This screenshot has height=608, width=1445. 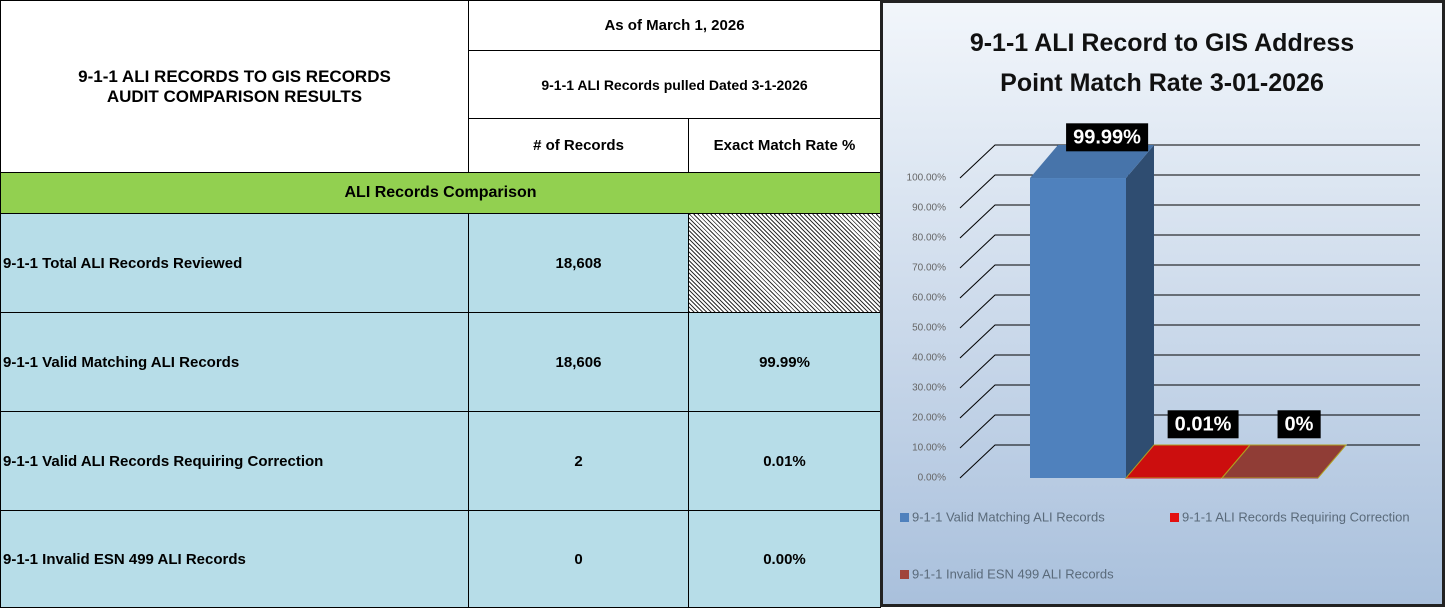 What do you see at coordinates (578, 263) in the screenshot?
I see `cell: 18,608` at bounding box center [578, 263].